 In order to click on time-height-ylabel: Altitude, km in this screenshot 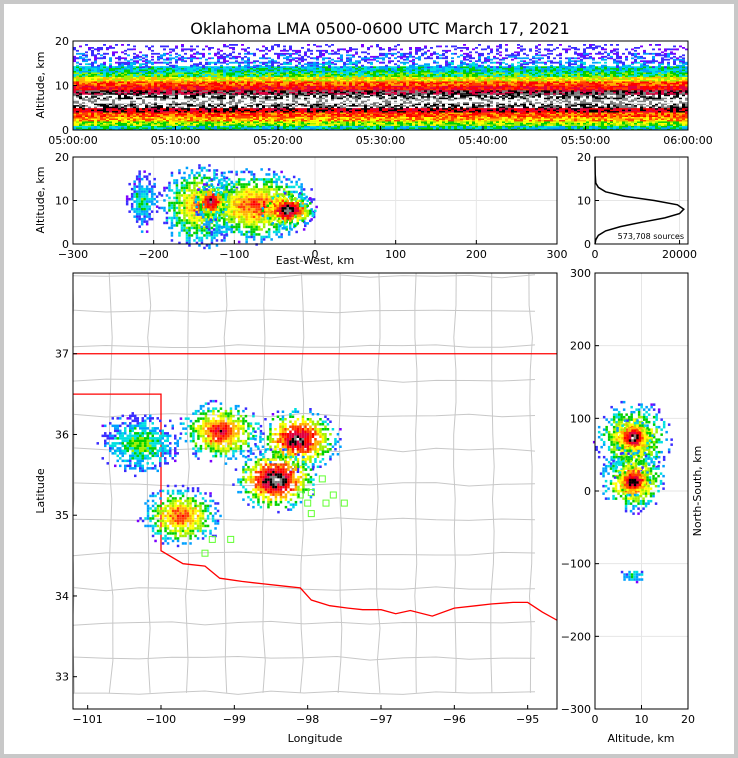, I will do `click(40, 84)`.